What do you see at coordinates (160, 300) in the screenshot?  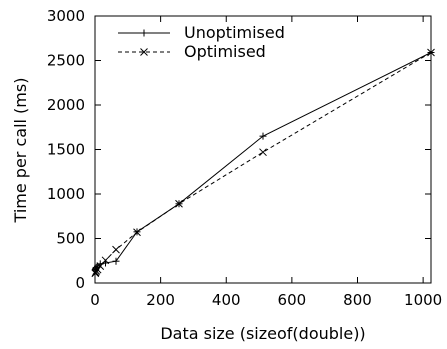 I see `x-tick-label: 200` at bounding box center [160, 300].